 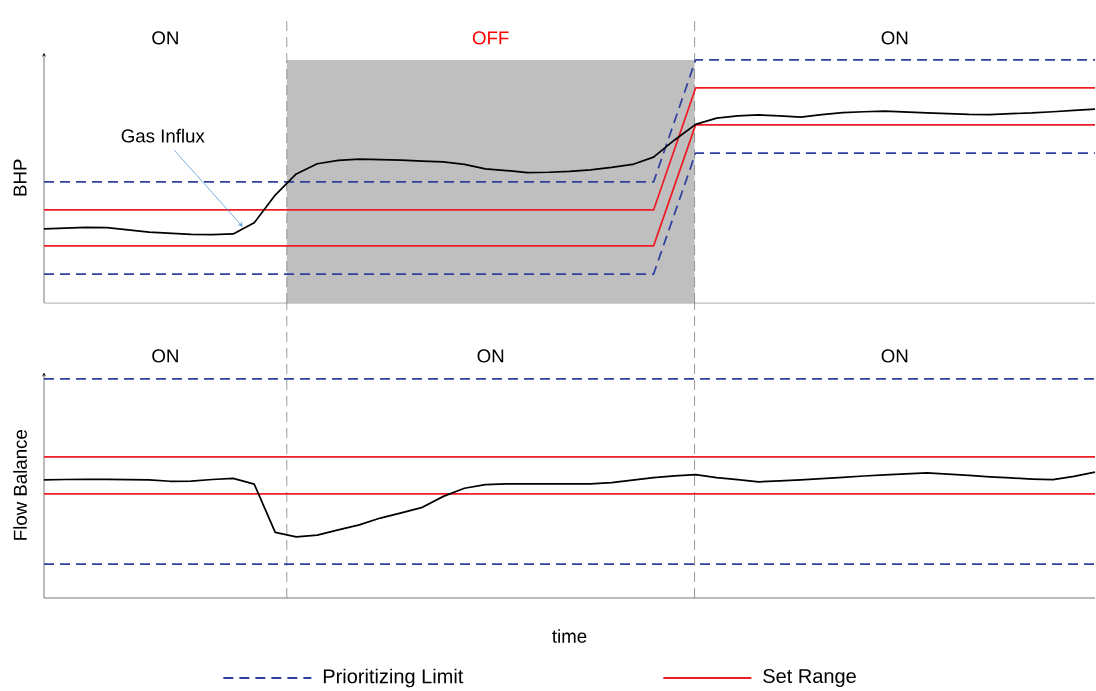 I want to click on text: OFF, so click(x=490, y=38).